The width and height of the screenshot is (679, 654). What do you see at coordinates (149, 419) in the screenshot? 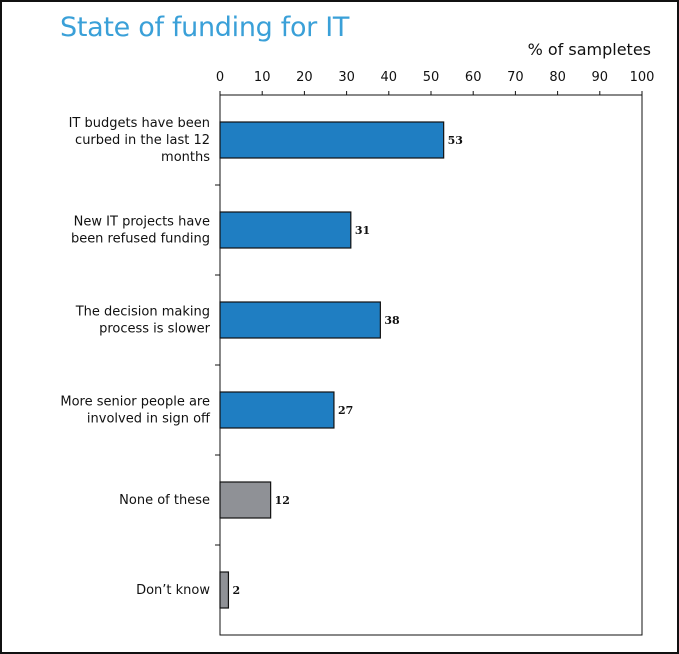
I see `category-label-line: involved in sign off` at bounding box center [149, 419].